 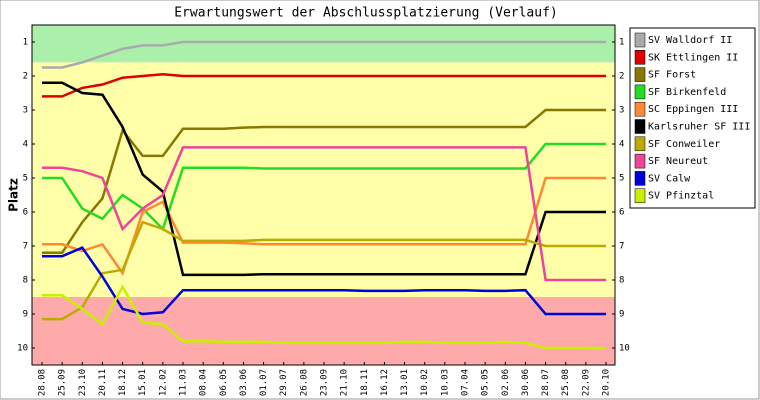 I want to click on legend-label: SV Calw, so click(x=669, y=178).